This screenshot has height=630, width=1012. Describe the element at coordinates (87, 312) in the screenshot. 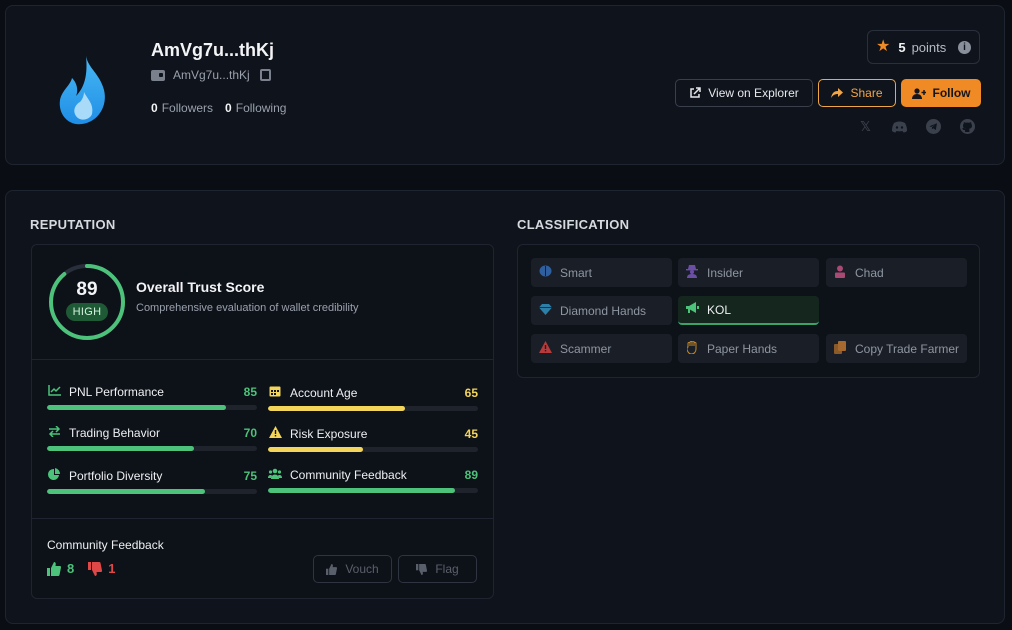

I see `trust-level-badge: HIGH` at that location.